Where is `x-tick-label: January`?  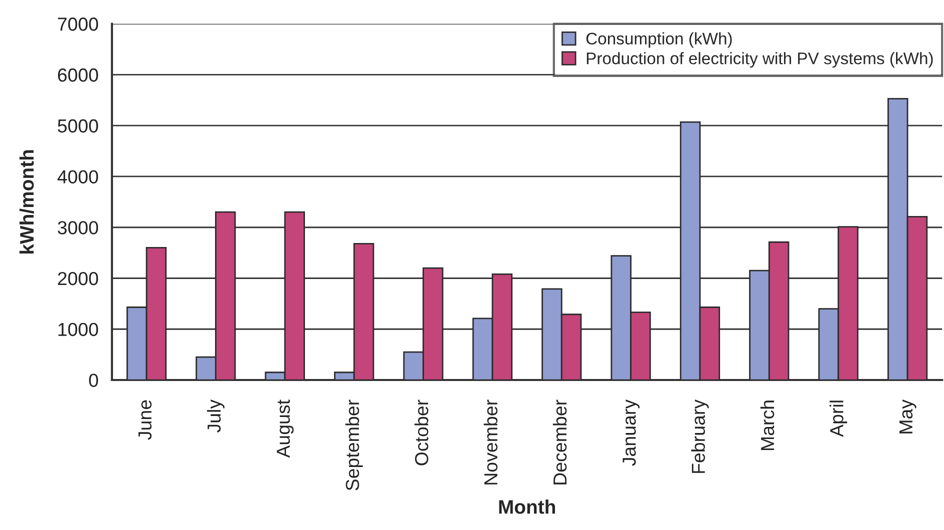 x-tick-label: January is located at coordinates (631, 432).